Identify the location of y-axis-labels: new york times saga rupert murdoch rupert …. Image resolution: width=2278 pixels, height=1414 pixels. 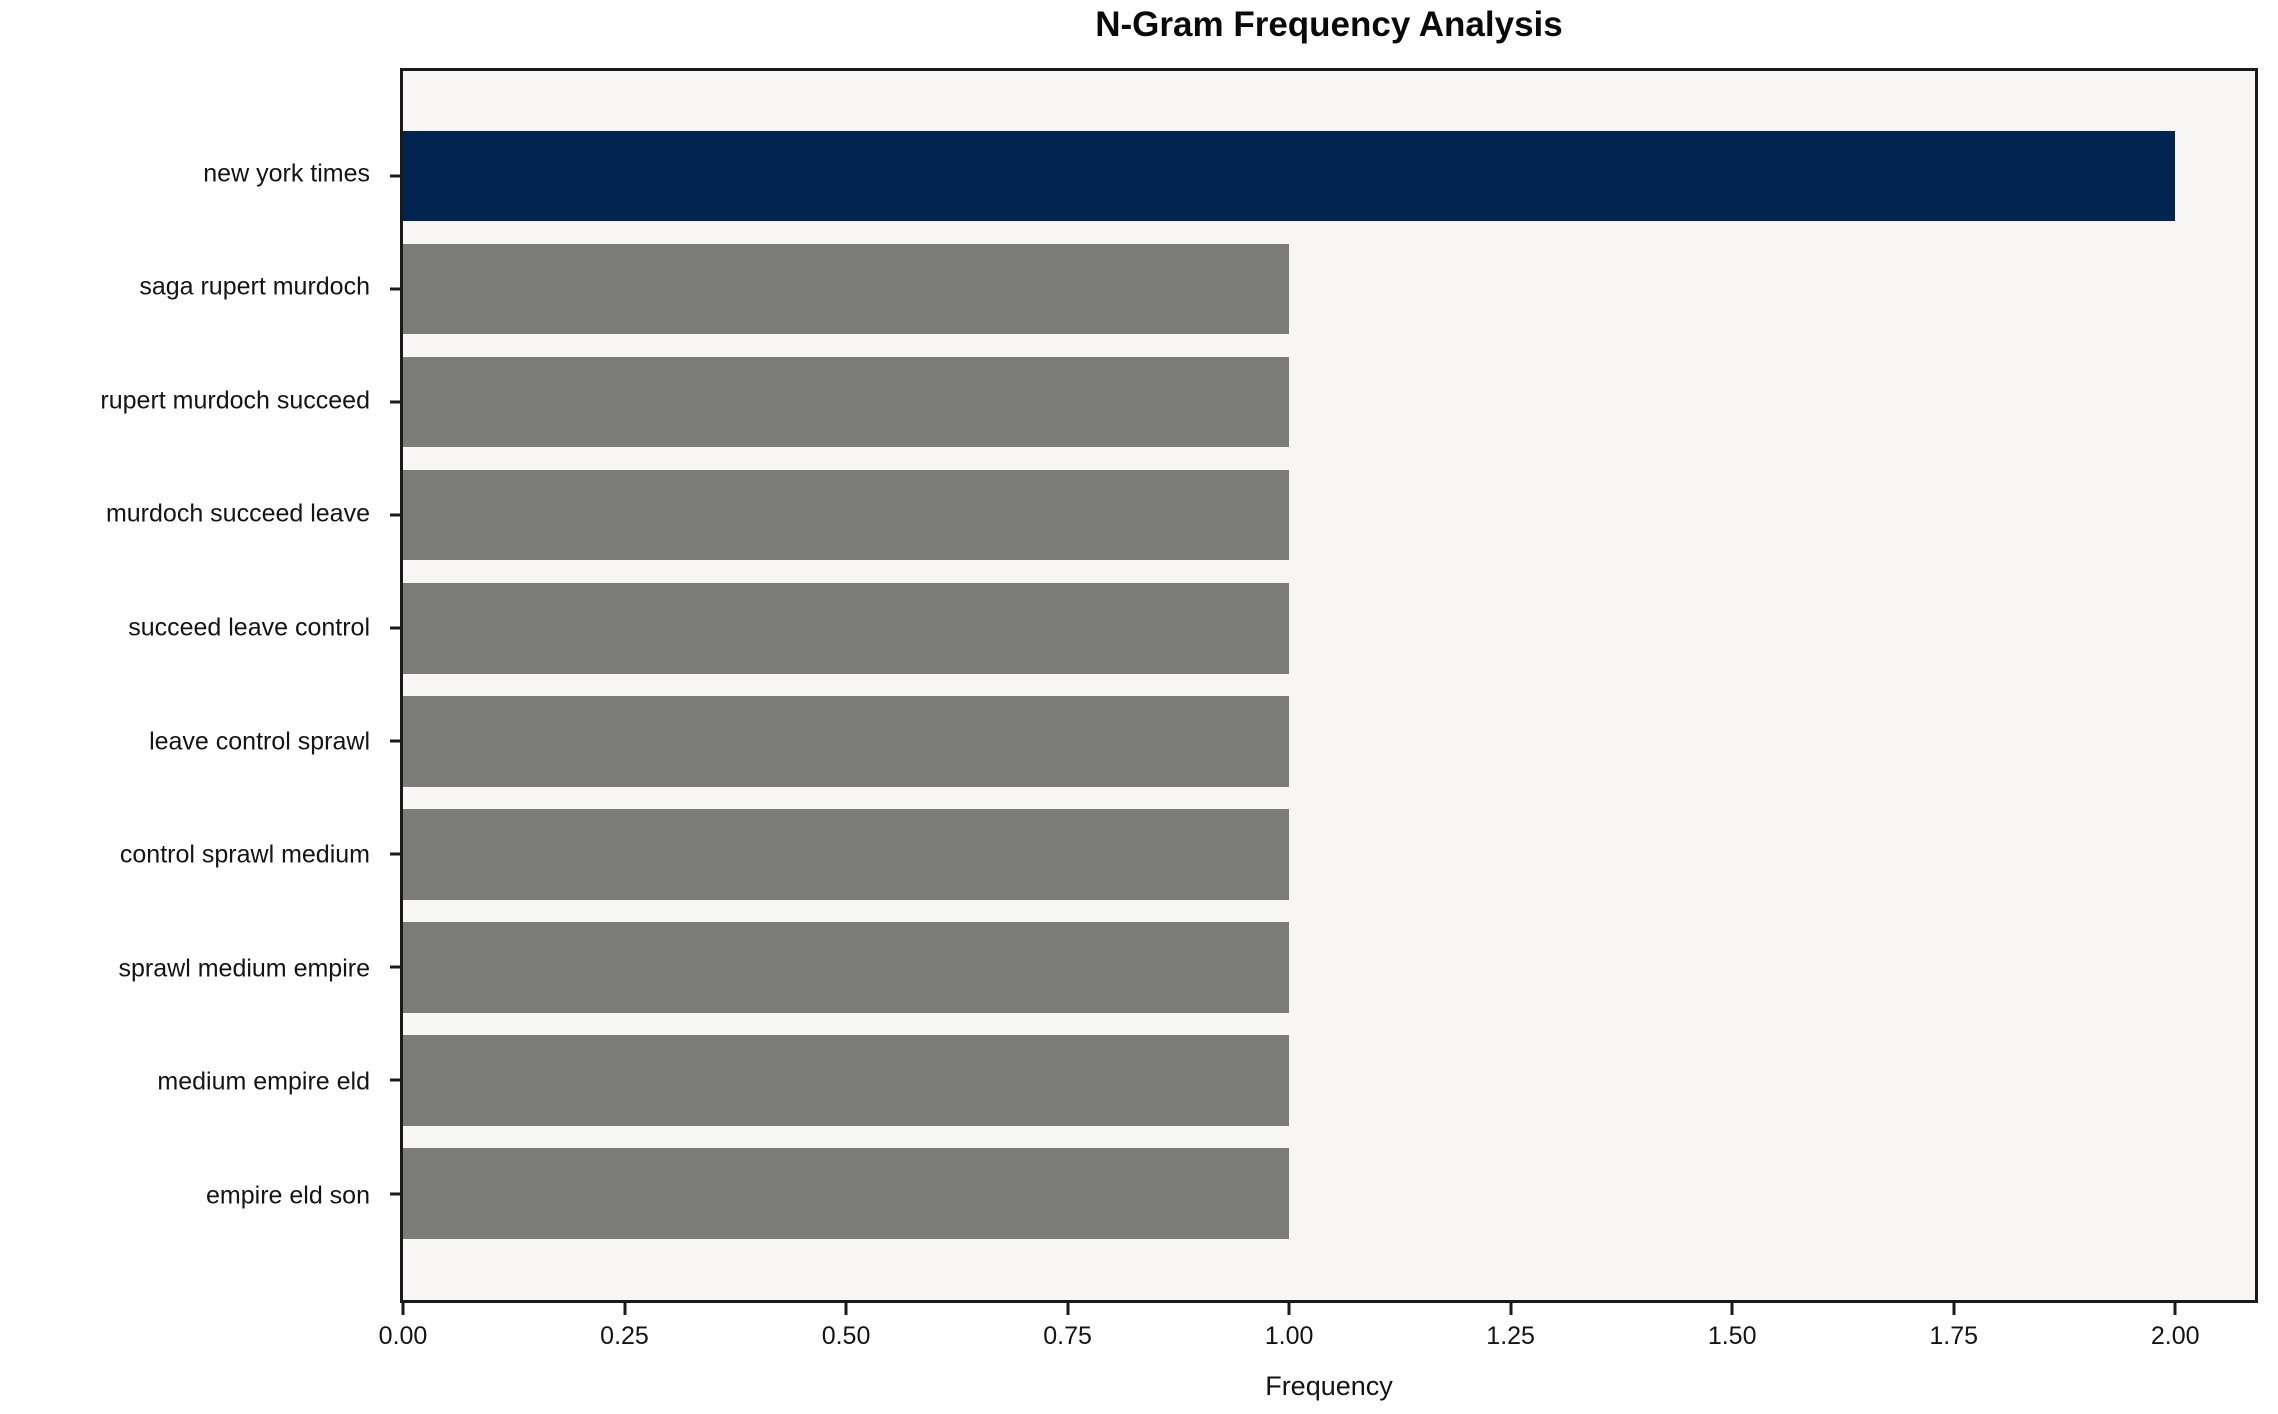
(192, 685).